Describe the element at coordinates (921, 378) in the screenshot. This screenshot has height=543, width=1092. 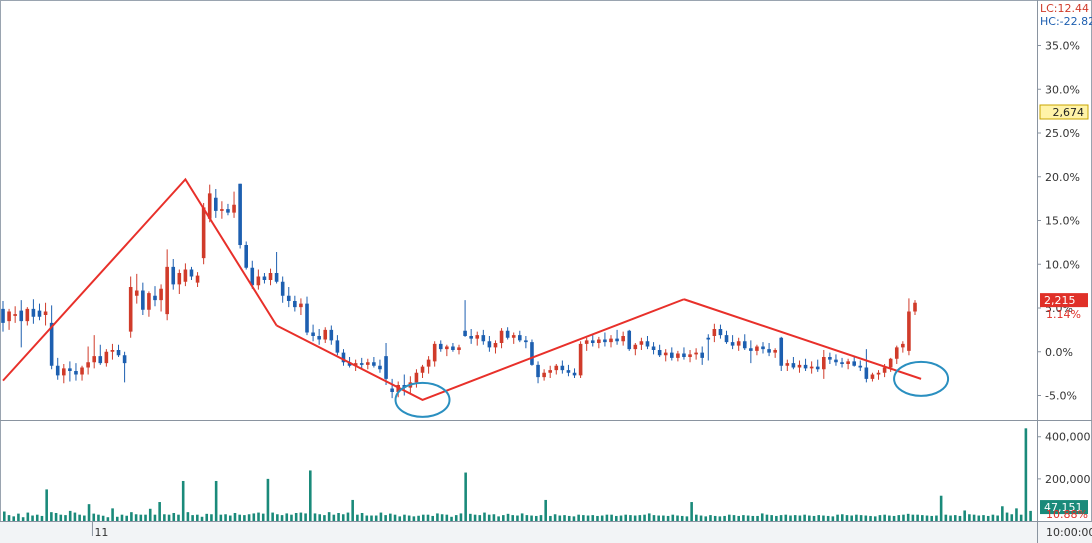
I see `highlight-circle` at that location.